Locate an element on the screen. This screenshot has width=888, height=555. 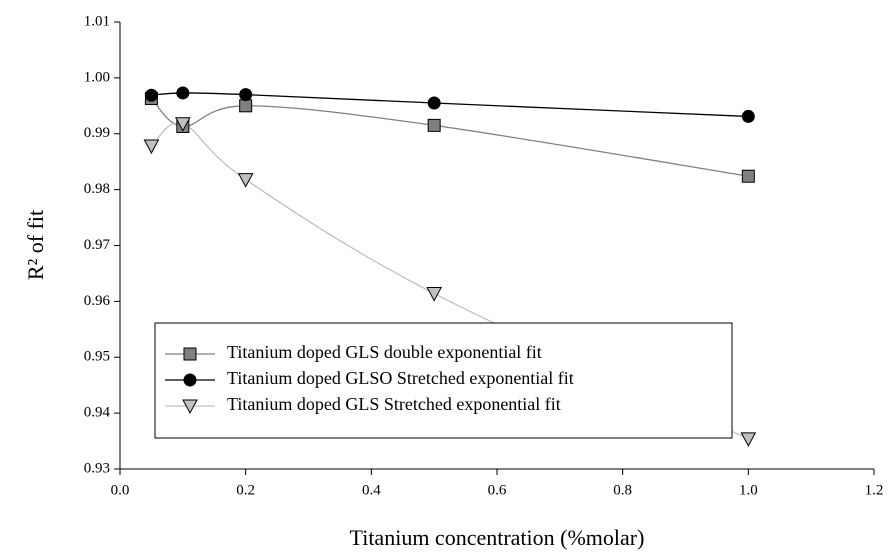
y-tick-label: 0.93 is located at coordinates (97, 468).